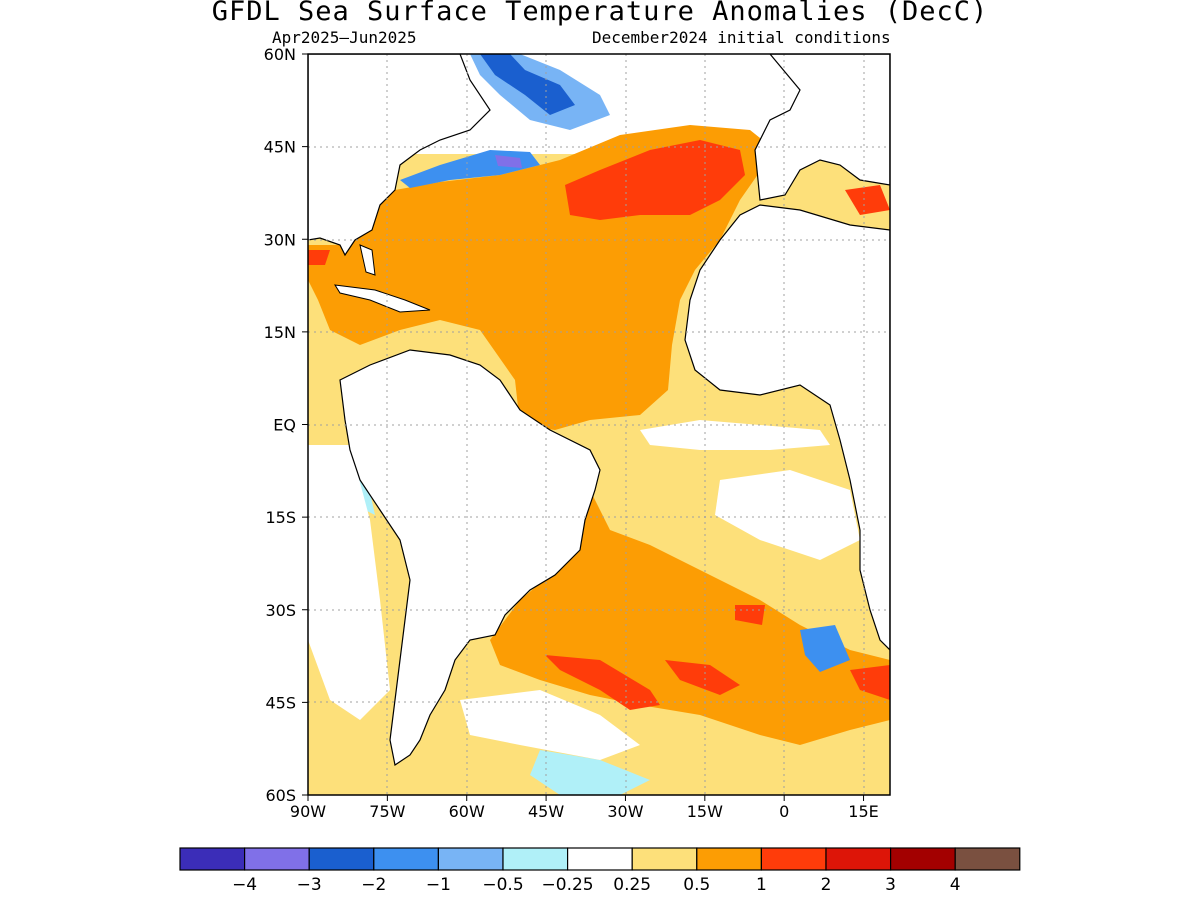 Image resolution: width=1200 pixels, height=900 pixels. Describe the element at coordinates (284, 425) in the screenshot. I see `lat-tick-label: EQ` at that location.